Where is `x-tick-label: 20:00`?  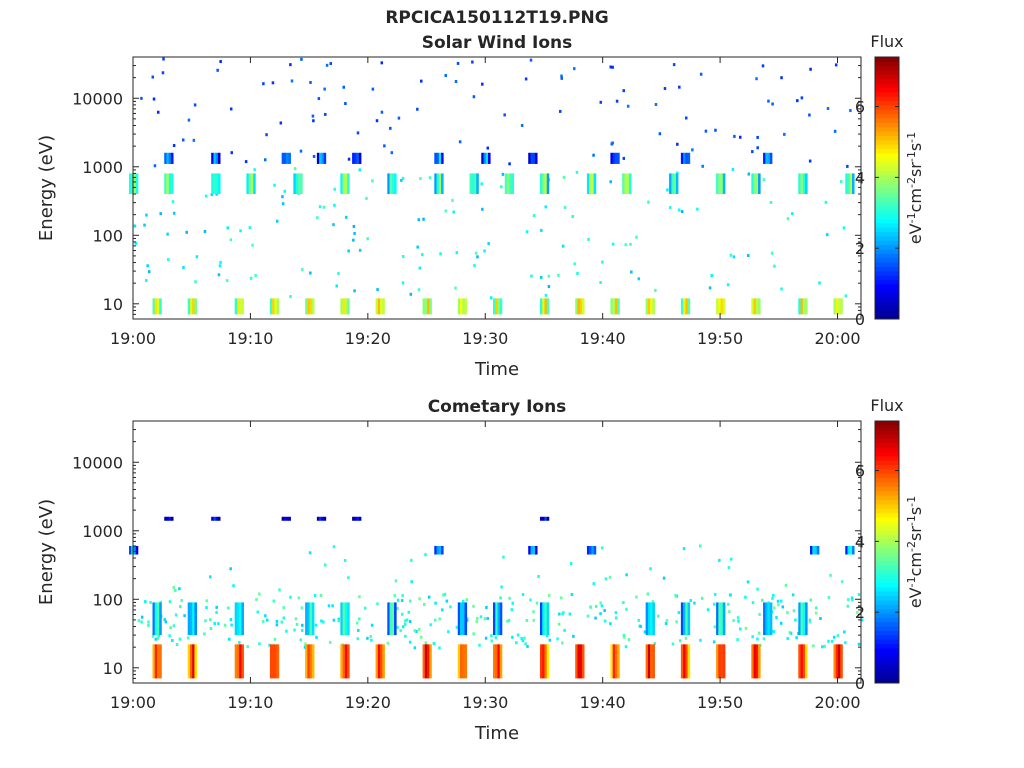
x-tick-label: 20:00 is located at coordinates (837, 702).